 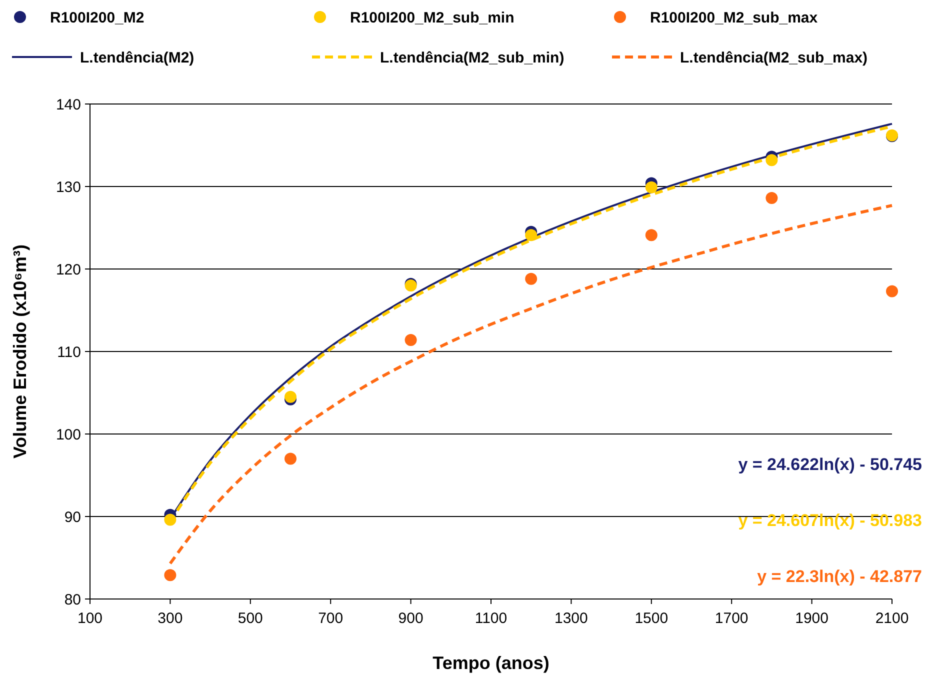 I want to click on x-tick-label: 1700, so click(x=731, y=618).